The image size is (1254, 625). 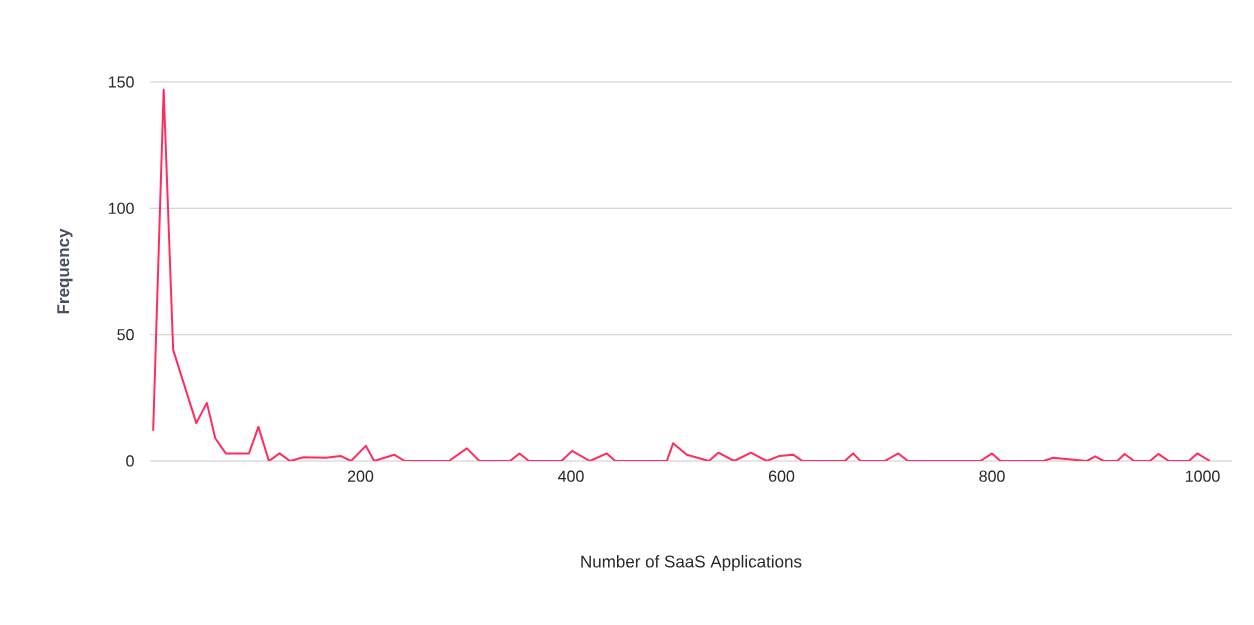 What do you see at coordinates (121, 208) in the screenshot?
I see `y-tick-label: 100` at bounding box center [121, 208].